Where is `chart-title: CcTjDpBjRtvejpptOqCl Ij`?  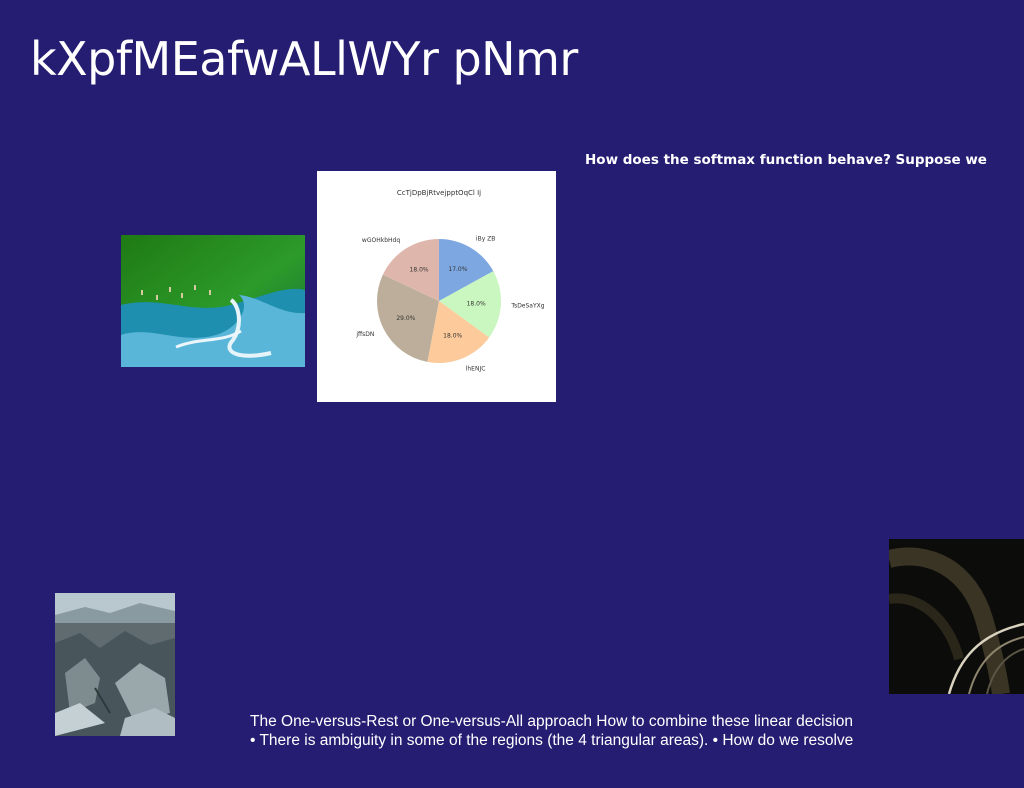 chart-title: CcTjDpBjRtvejpptOqCl Ij is located at coordinates (439, 193).